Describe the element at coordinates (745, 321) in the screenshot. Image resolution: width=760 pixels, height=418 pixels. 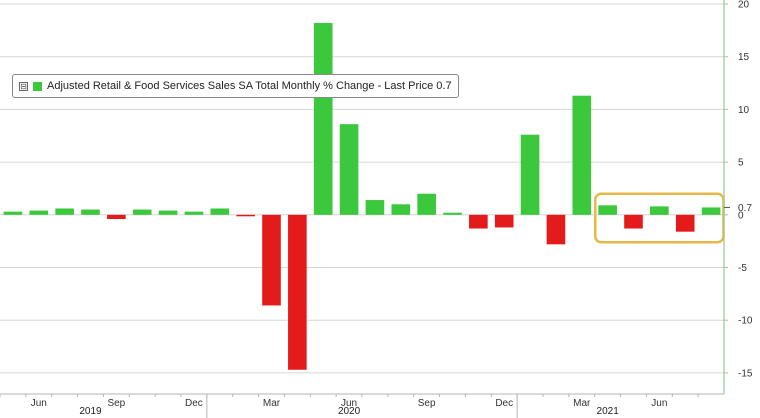
I see `y-tick-label: -10` at that location.